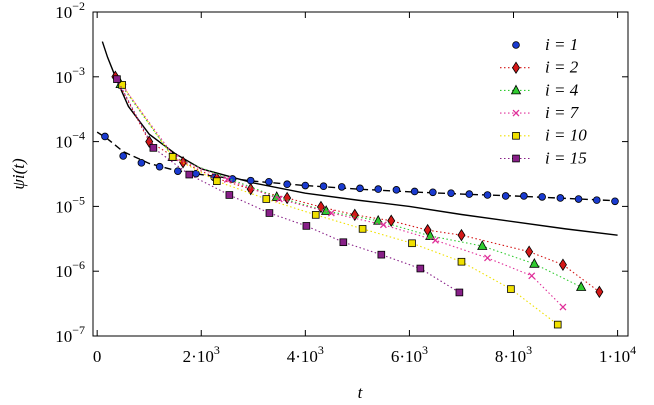 This screenshot has width=654, height=405. Describe the element at coordinates (566, 157) in the screenshot. I see `legend-label: i = 15` at that location.